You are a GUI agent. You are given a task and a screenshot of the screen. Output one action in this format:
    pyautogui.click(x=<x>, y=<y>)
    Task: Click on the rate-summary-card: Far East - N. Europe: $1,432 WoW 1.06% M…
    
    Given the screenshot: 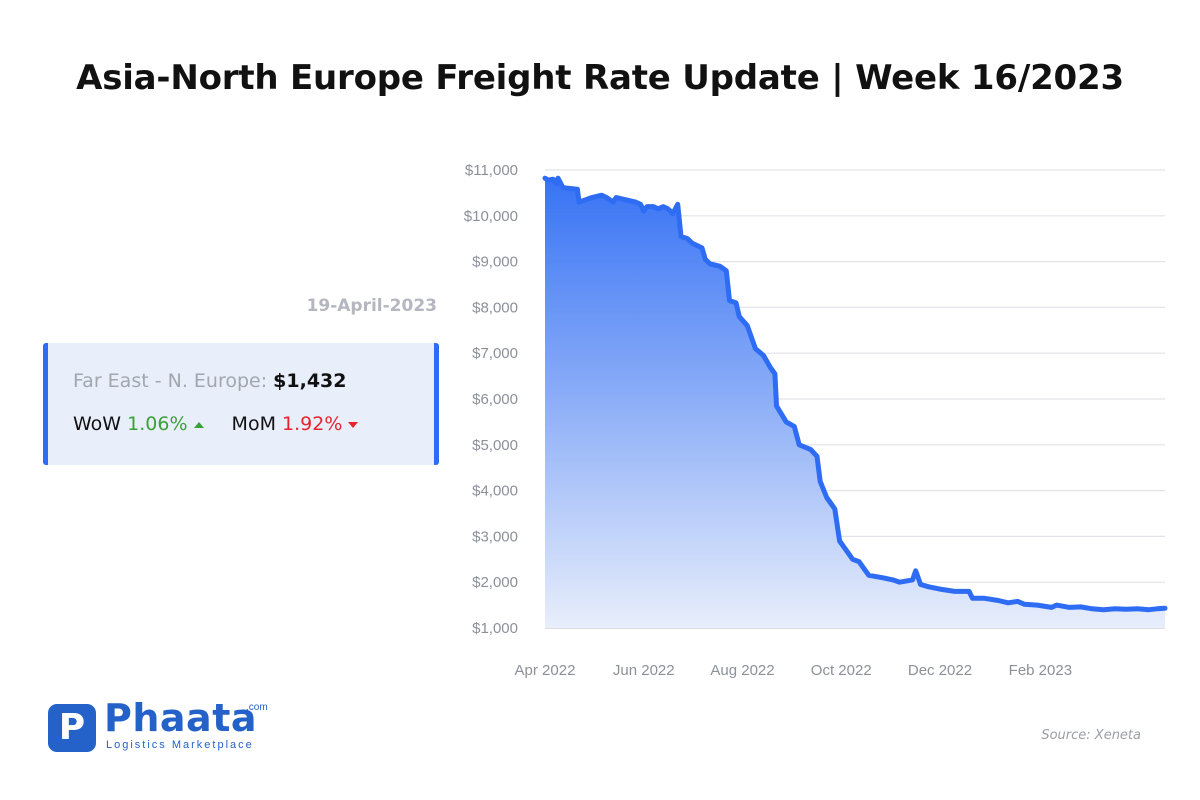 What is the action you would take?
    pyautogui.click(x=241, y=404)
    